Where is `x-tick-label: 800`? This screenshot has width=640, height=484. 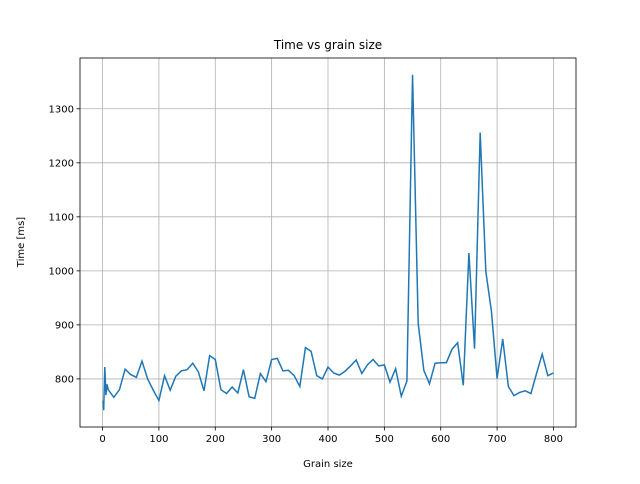 x-tick-label: 800 is located at coordinates (553, 439).